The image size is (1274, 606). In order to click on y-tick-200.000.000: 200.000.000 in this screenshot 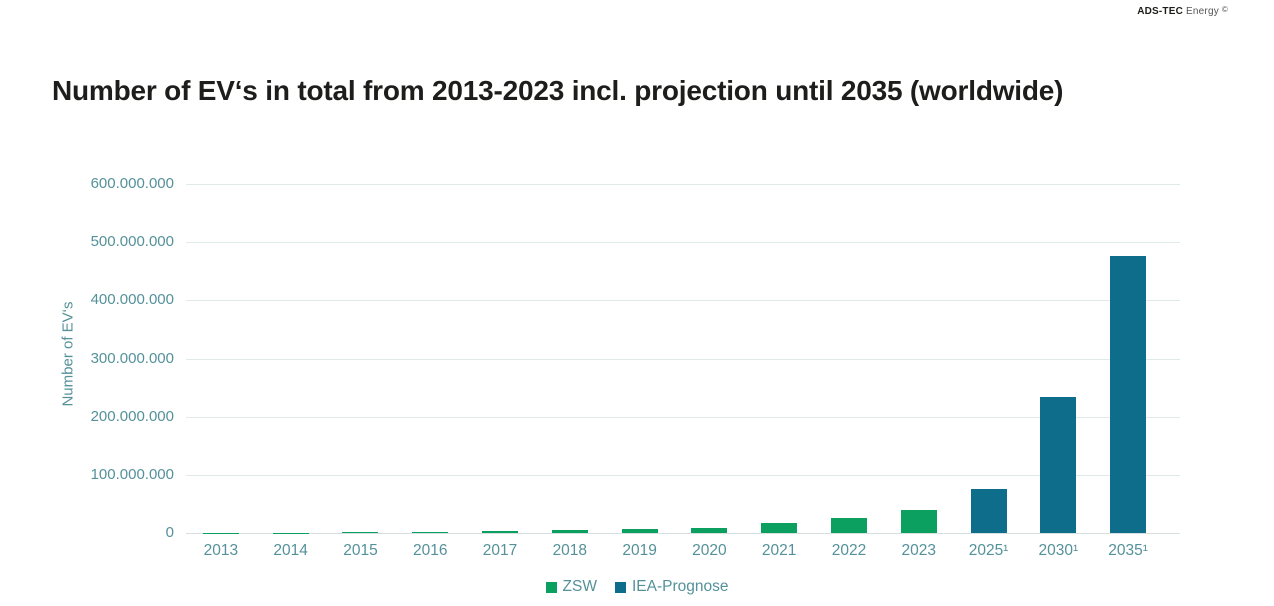, I will do `click(132, 416)`.